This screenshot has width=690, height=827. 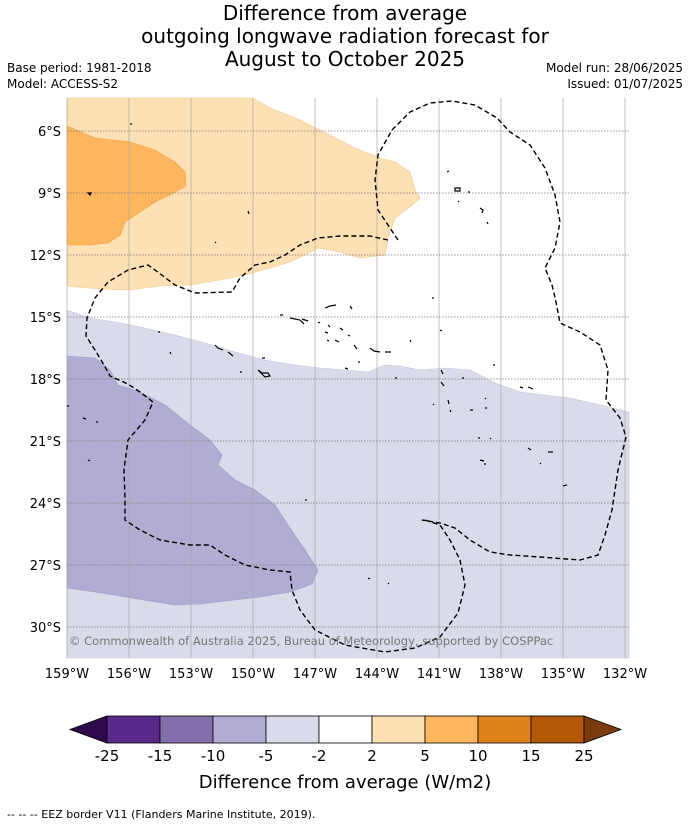 What do you see at coordinates (160, 756) in the screenshot?
I see `colorbar-tick: -15` at bounding box center [160, 756].